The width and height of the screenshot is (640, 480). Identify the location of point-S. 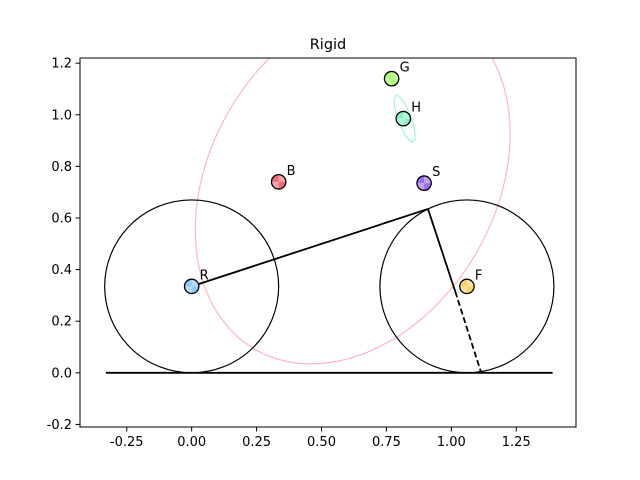
(424, 183).